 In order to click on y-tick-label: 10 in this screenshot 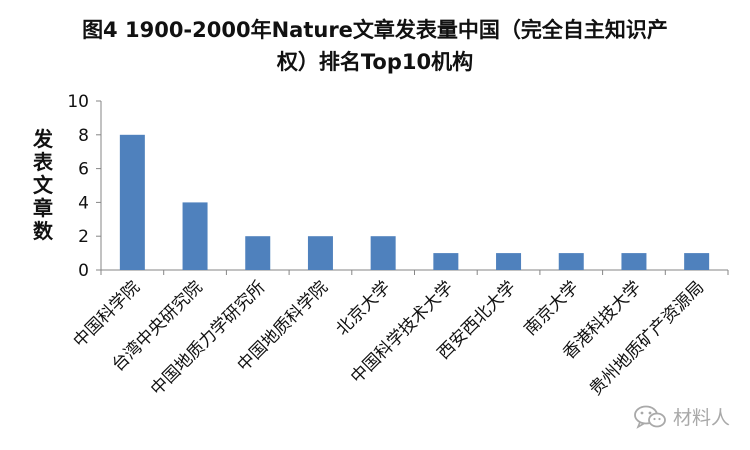, I will do `click(78, 102)`.